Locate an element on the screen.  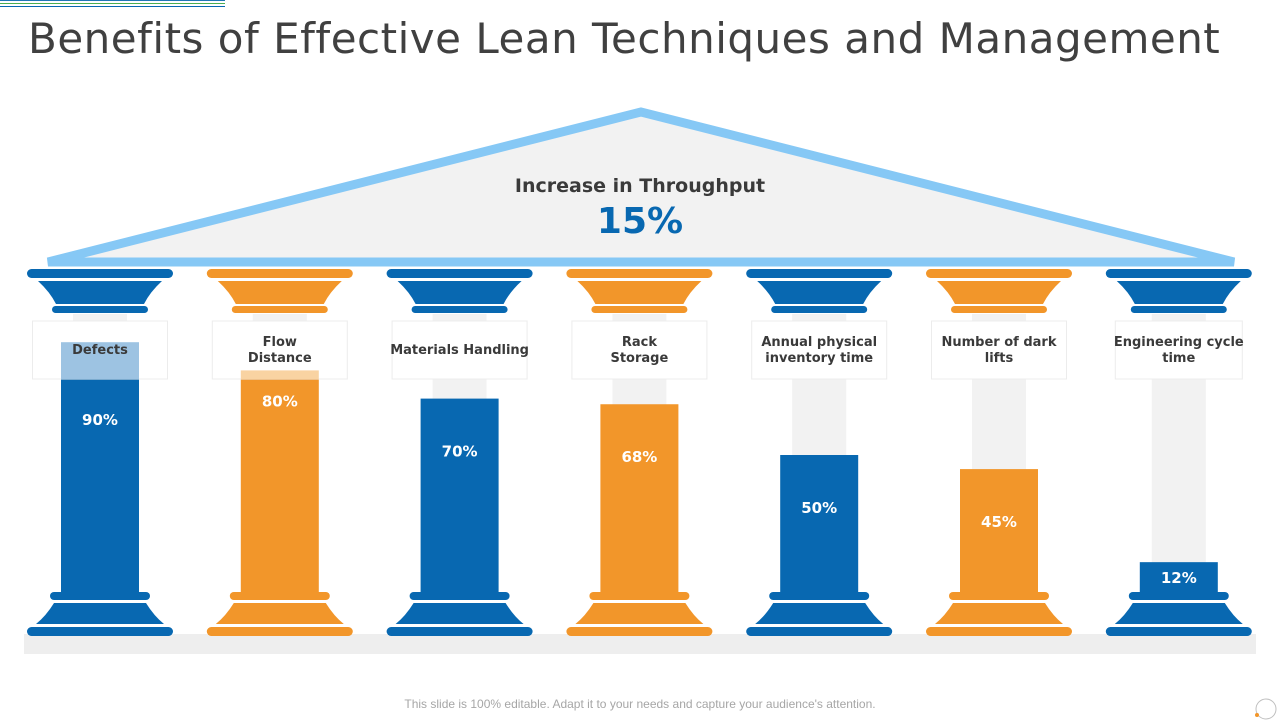
value-label: 50% is located at coordinates (819, 508).